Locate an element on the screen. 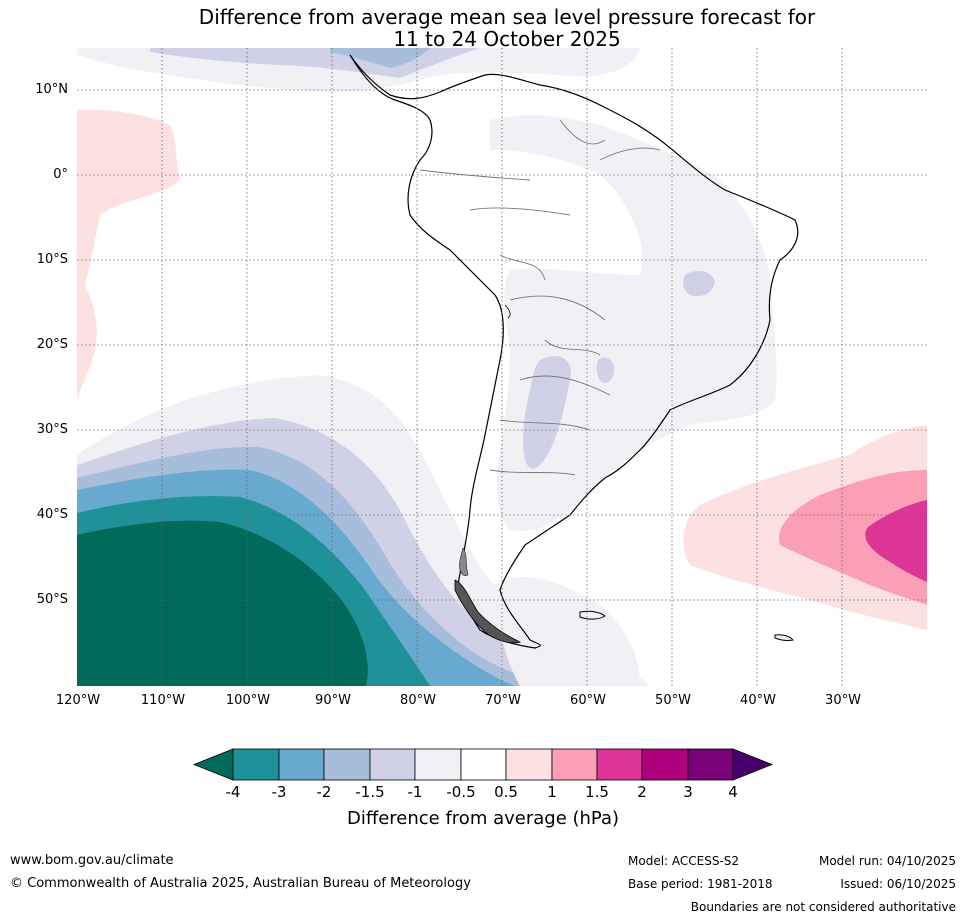  anomaly-low-interior-sa is located at coordinates (633, 323).